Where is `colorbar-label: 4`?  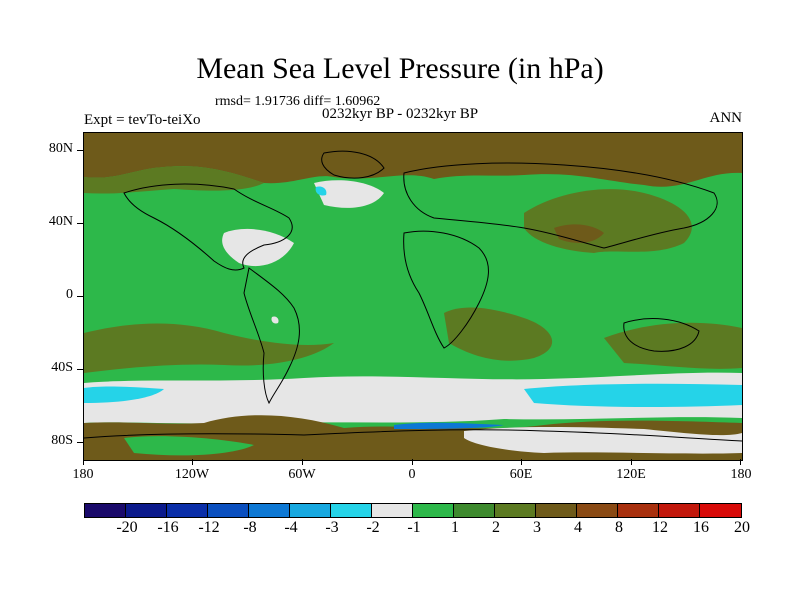 colorbar-label: 4 is located at coordinates (578, 527).